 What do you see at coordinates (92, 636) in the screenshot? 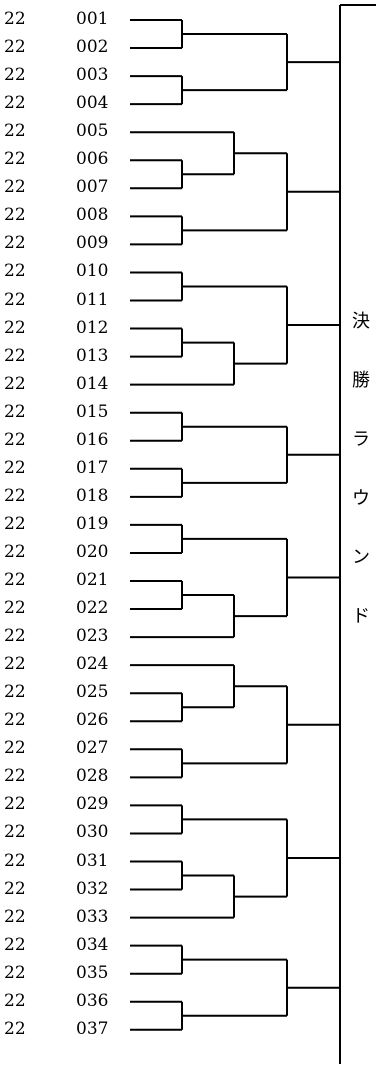
I see `entry-number: 023` at bounding box center [92, 636].